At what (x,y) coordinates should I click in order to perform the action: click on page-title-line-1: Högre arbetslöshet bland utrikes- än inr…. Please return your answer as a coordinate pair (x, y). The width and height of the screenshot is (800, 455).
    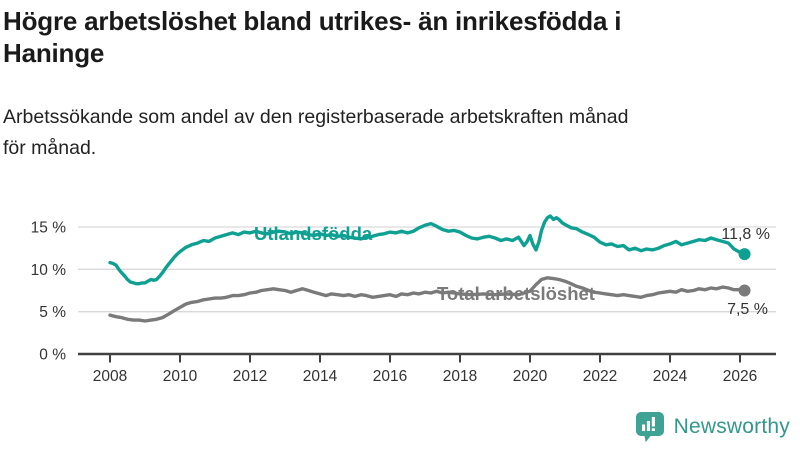
    Looking at the image, I should click on (312, 21).